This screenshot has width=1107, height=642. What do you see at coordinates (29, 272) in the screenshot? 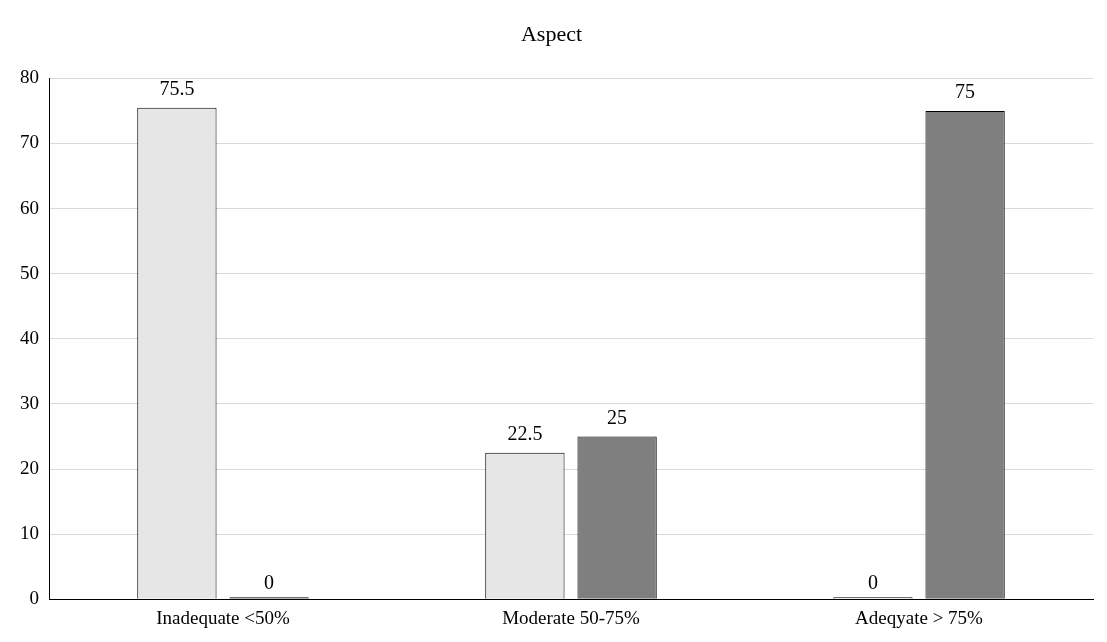
I see `y-tick-label: 50` at bounding box center [29, 272].